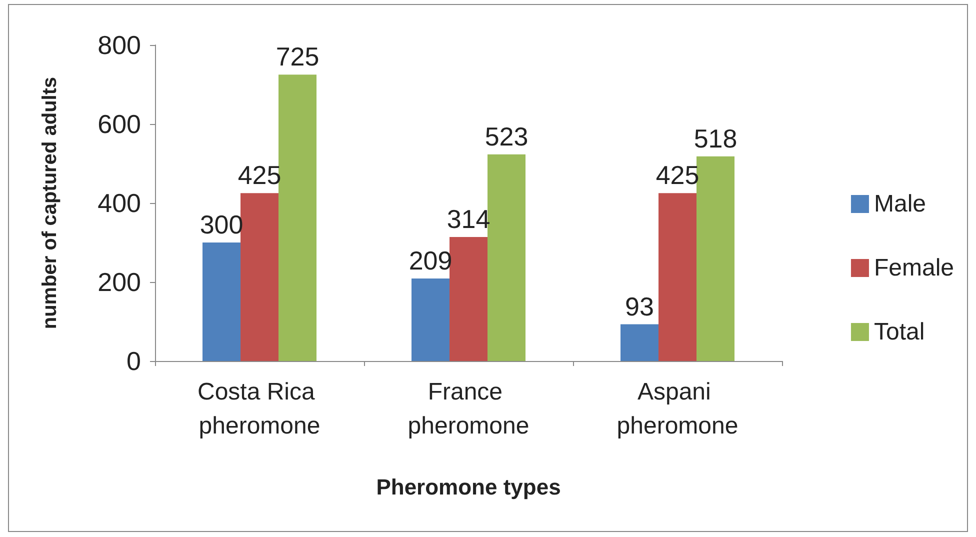  I want to click on y-tick-label: 0, so click(133, 361).